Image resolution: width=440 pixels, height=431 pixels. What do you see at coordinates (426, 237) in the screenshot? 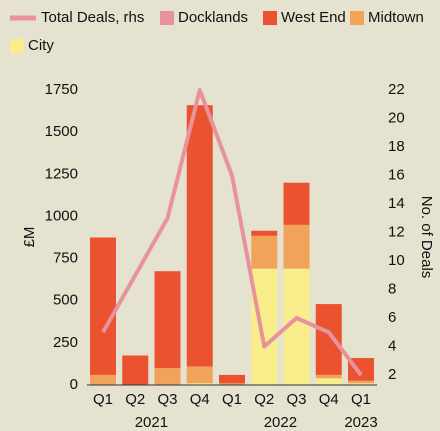
I see `y2-axis-label: No. of Deals` at bounding box center [426, 237].